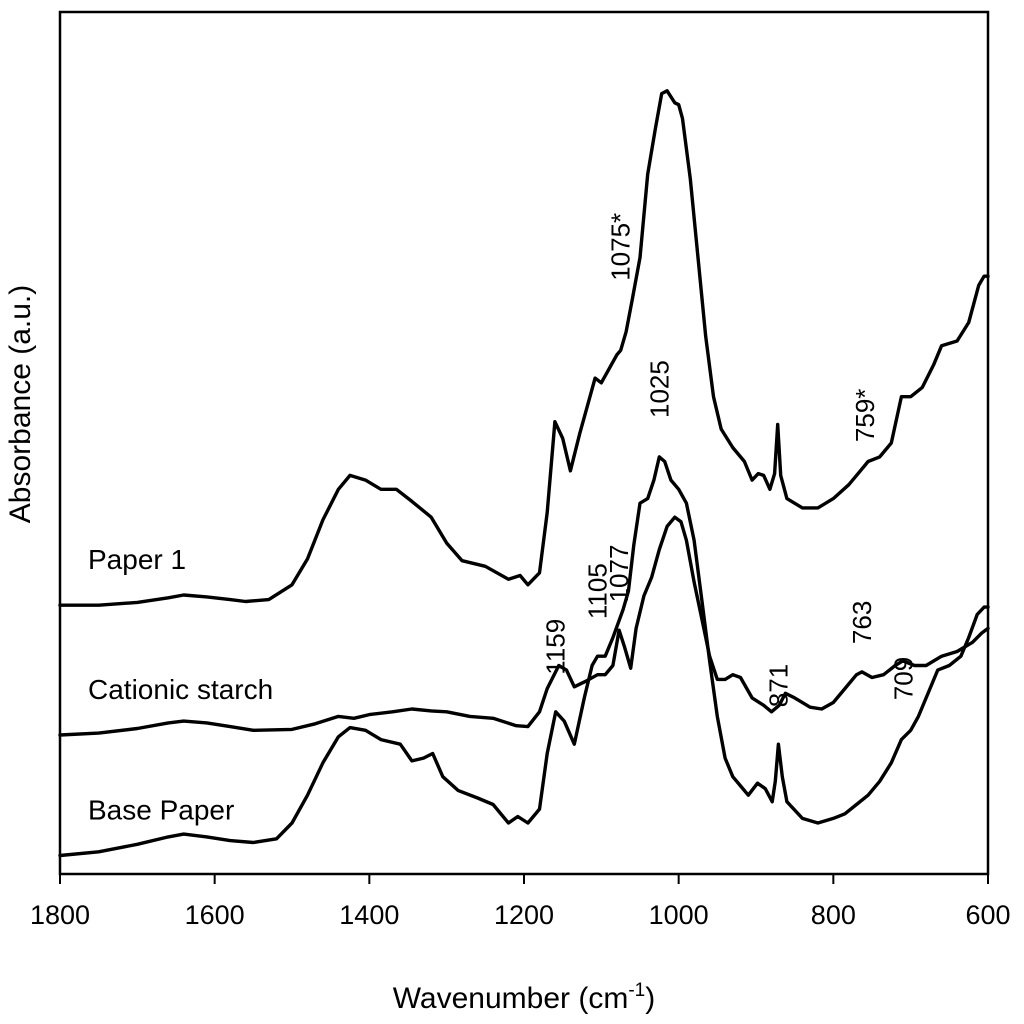 This screenshot has width=1024, height=1024. I want to click on x-tick-label: 1600, so click(215, 915).